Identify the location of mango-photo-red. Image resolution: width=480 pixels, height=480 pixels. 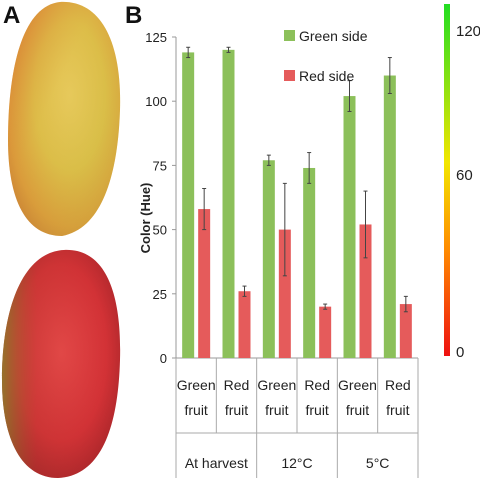
(61, 363).